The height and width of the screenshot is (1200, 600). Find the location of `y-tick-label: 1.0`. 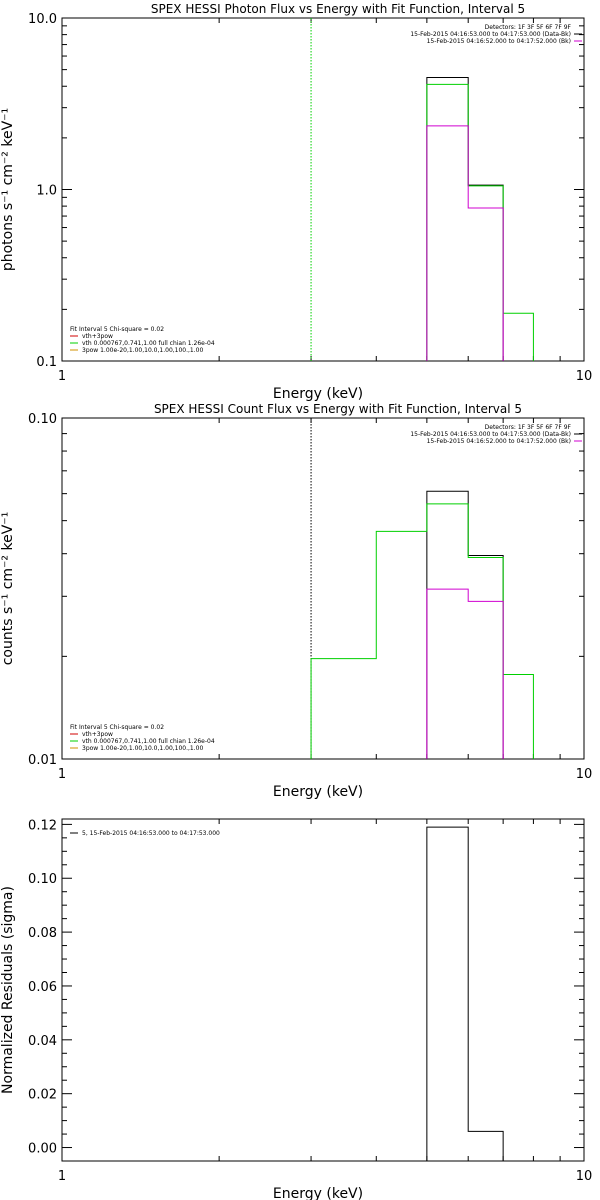

y-tick-label: 1.0 is located at coordinates (46, 191).